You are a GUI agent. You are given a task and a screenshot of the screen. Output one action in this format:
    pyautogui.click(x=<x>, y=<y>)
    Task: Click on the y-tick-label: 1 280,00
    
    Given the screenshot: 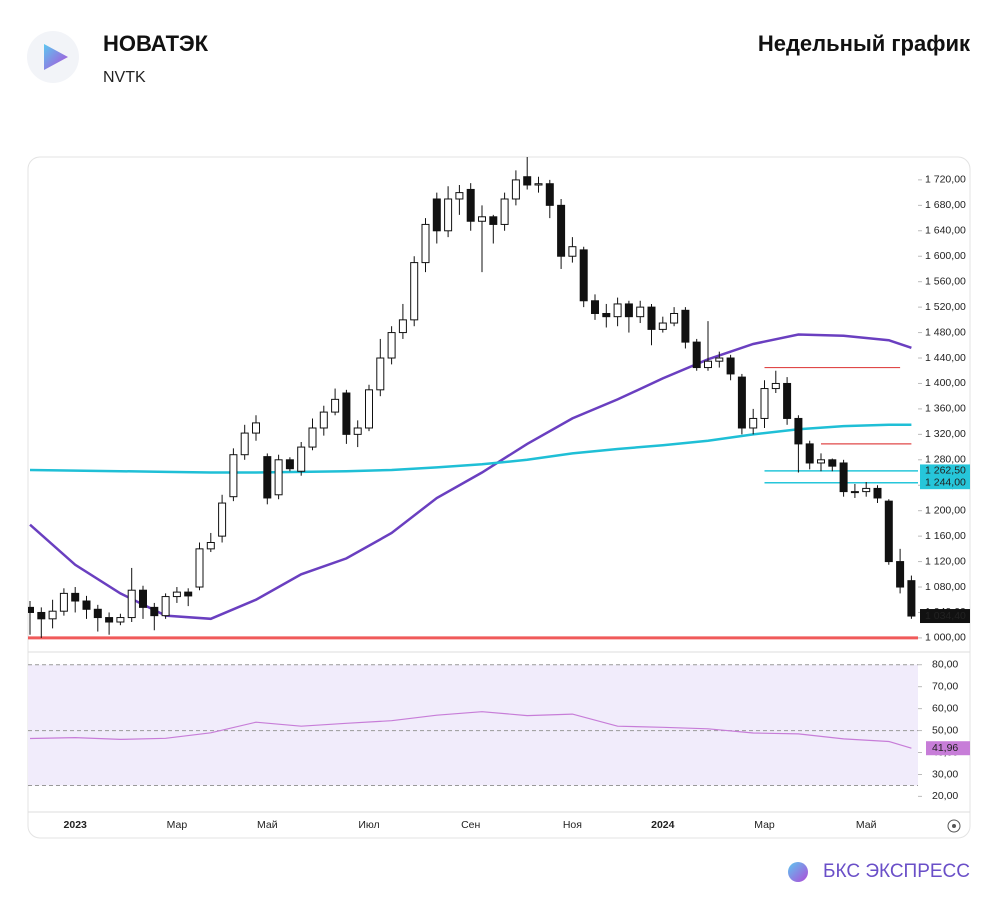 What is the action you would take?
    pyautogui.click(x=945, y=460)
    